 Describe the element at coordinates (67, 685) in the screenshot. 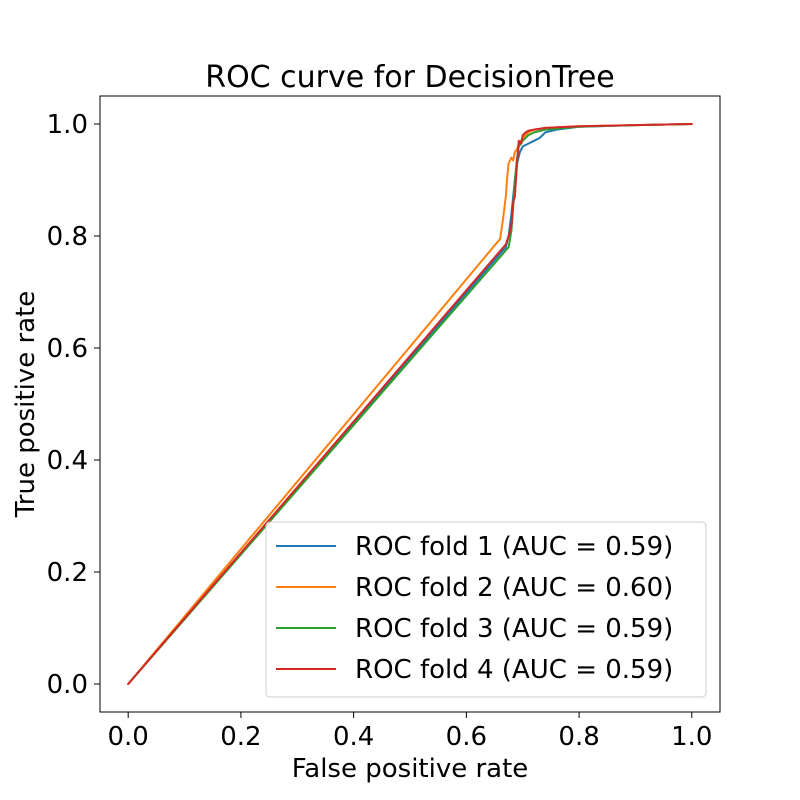

I see `y-tick-label: 0.0` at that location.